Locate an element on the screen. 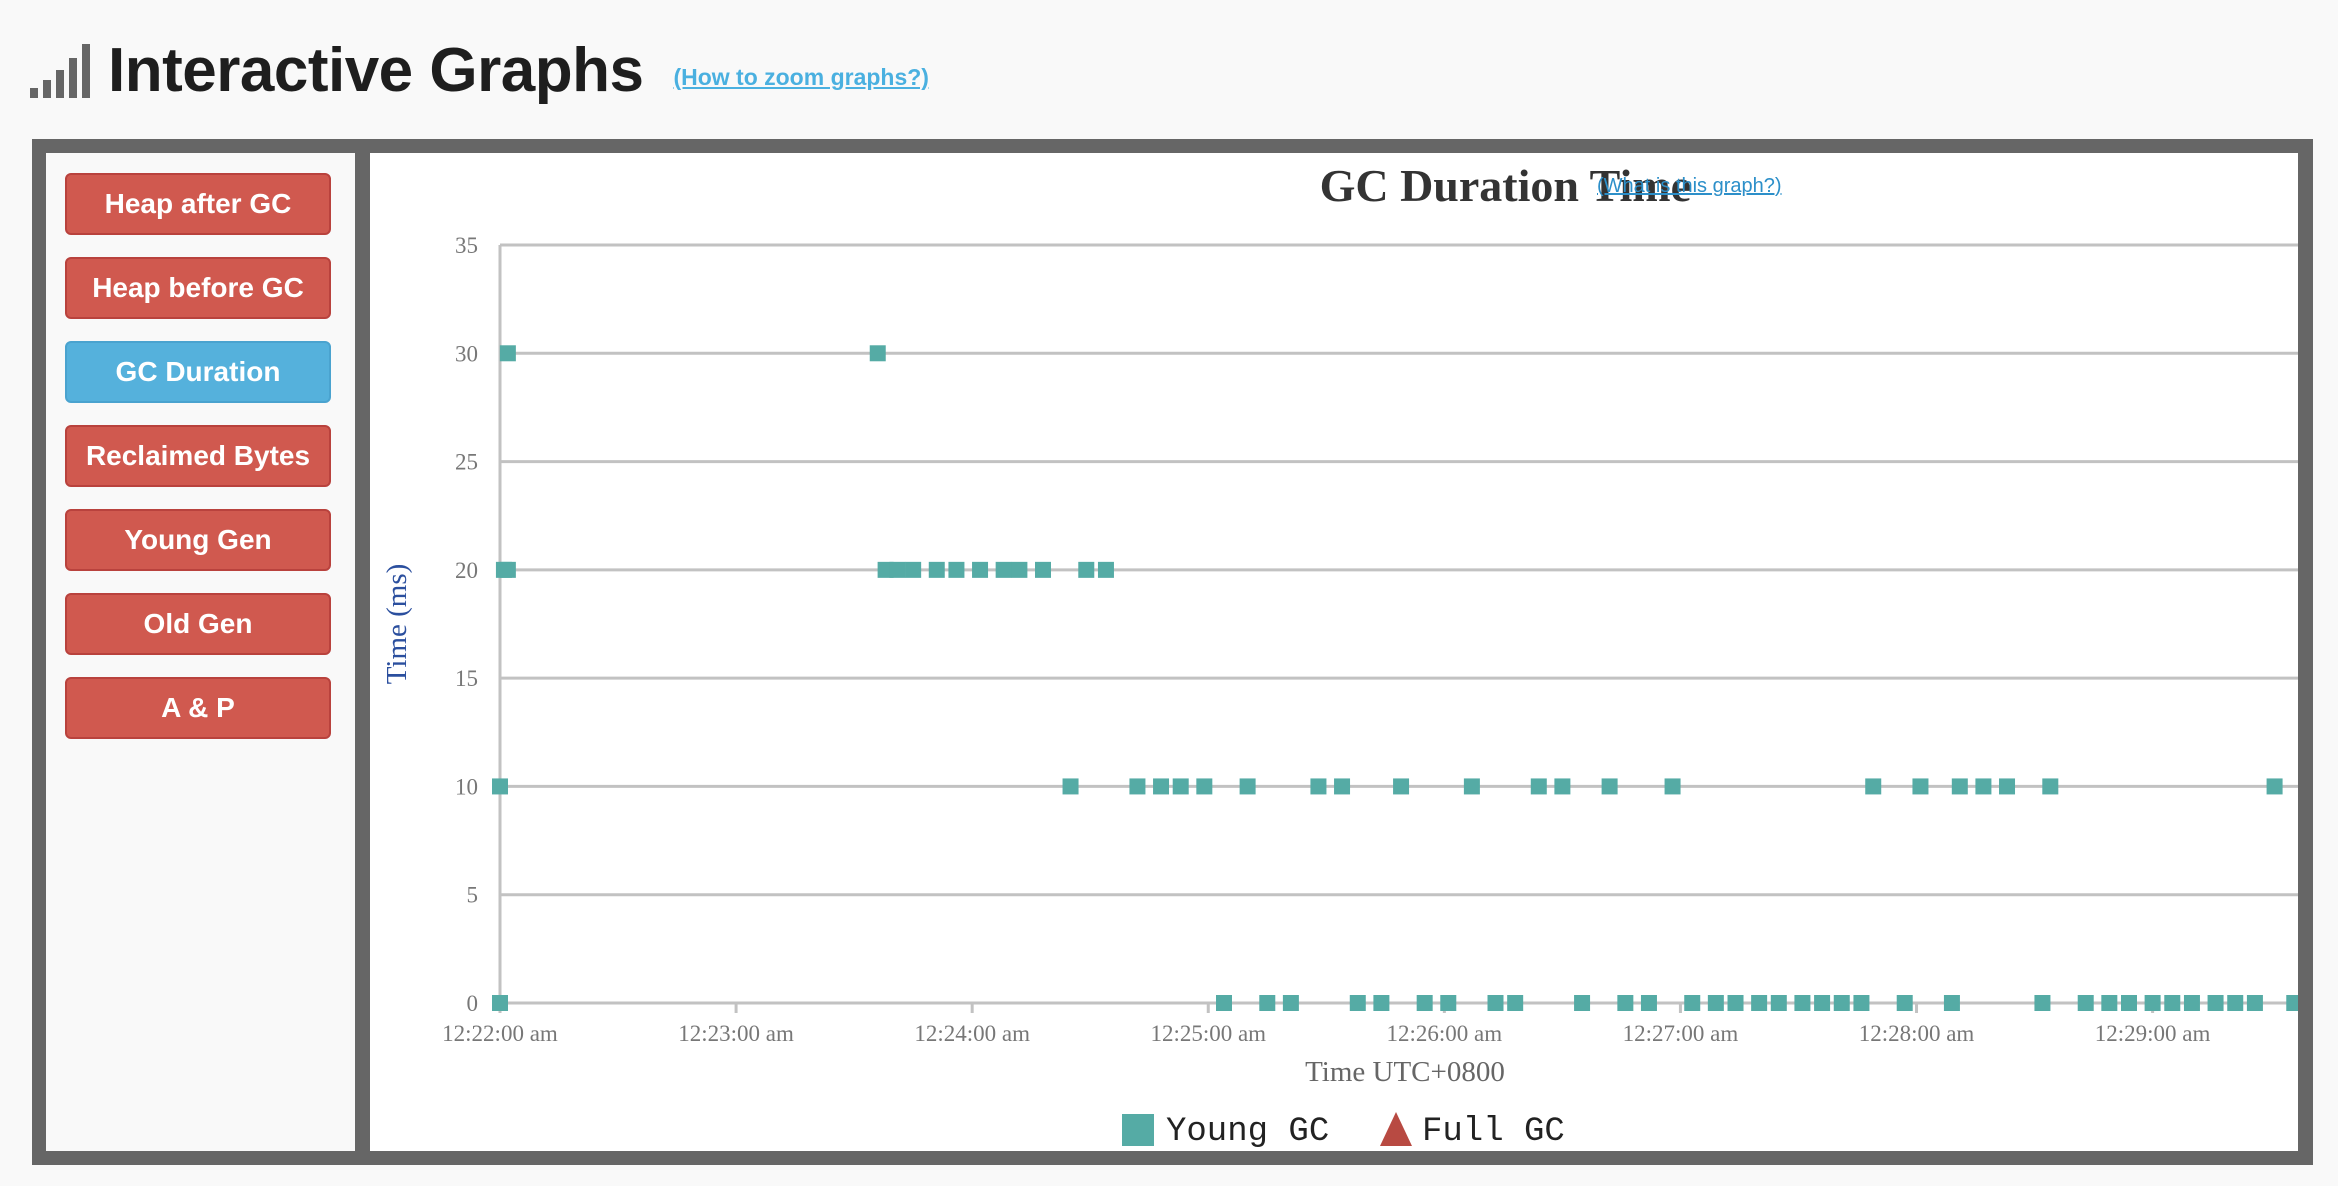  young-gen-button: Young Gen is located at coordinates (198, 540).